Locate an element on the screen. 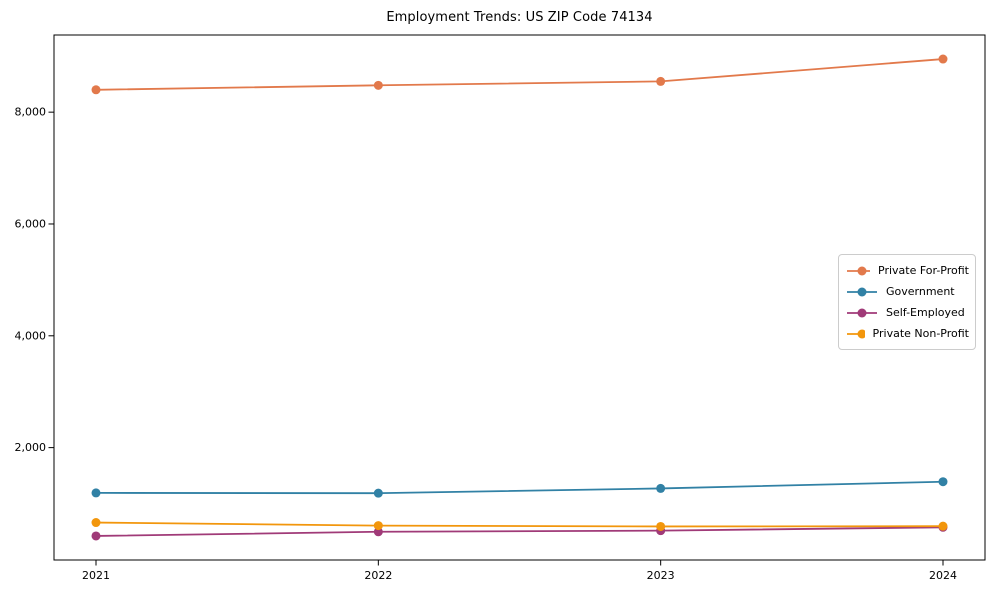 This screenshot has height=600, width=1000. legend-item-label: Private For-Profit is located at coordinates (923, 270).